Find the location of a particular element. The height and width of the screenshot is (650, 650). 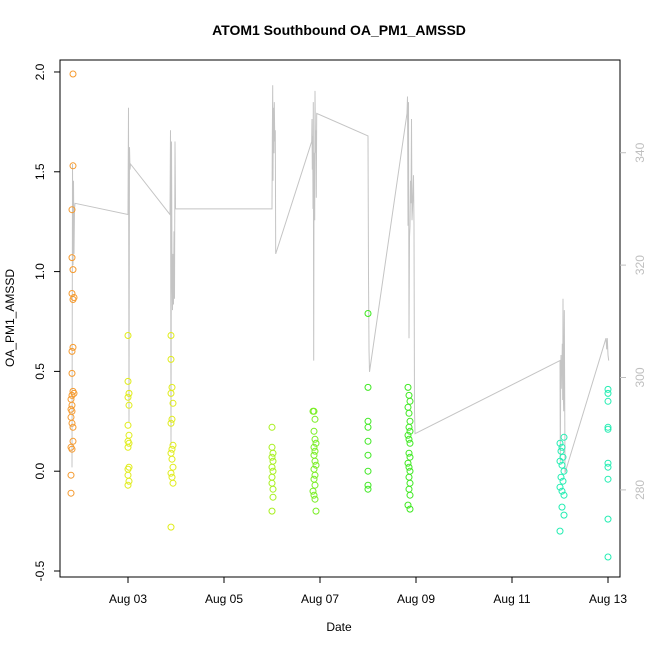

x-tick-label: Aug 11 is located at coordinates (511, 599).